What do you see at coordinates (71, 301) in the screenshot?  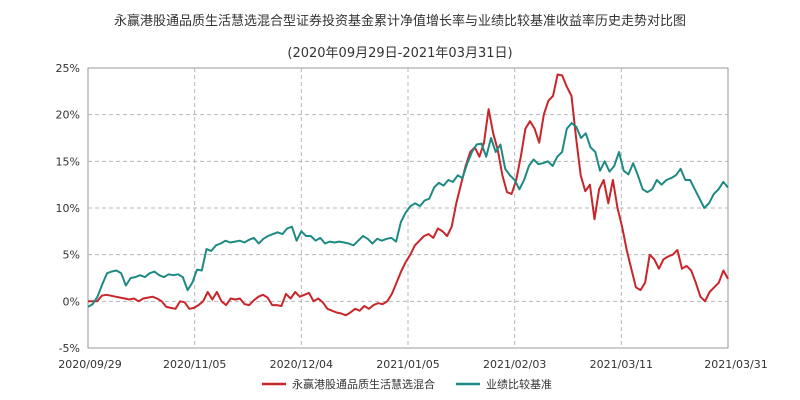 I see `y-tick-label: 0%` at bounding box center [71, 301].